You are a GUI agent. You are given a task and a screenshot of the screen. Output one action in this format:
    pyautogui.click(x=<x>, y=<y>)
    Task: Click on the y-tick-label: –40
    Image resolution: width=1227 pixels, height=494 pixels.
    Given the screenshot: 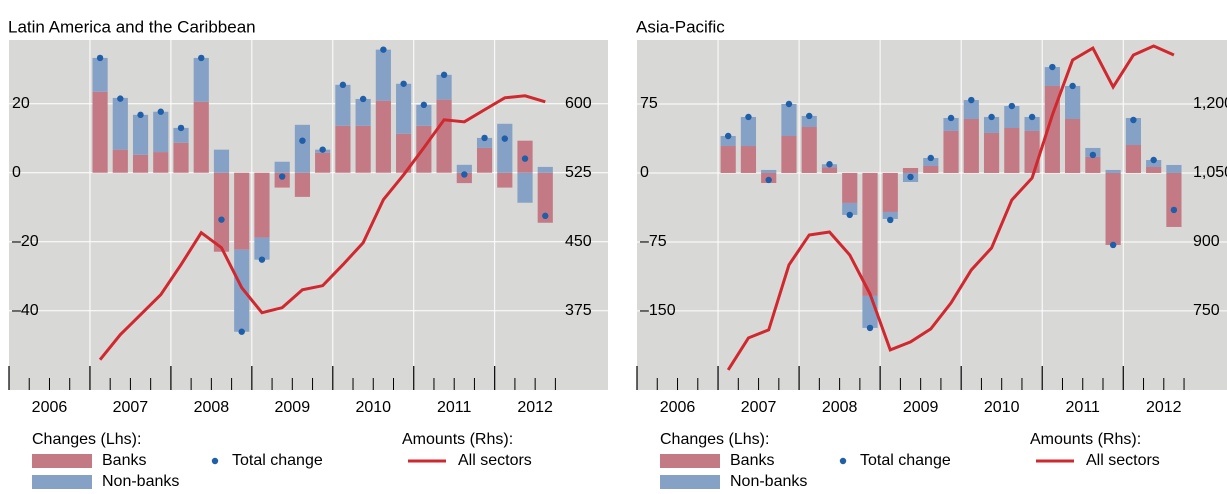 What is the action you would take?
    pyautogui.click(x=25, y=310)
    